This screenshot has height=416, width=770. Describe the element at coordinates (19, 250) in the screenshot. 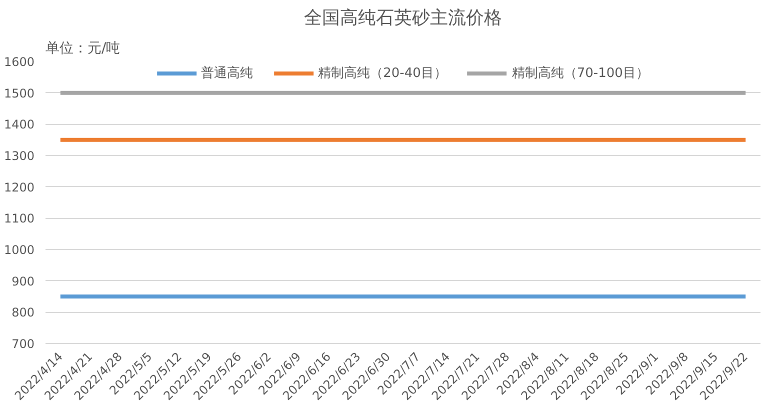

I see `y-tick-label: 1000` at that location.